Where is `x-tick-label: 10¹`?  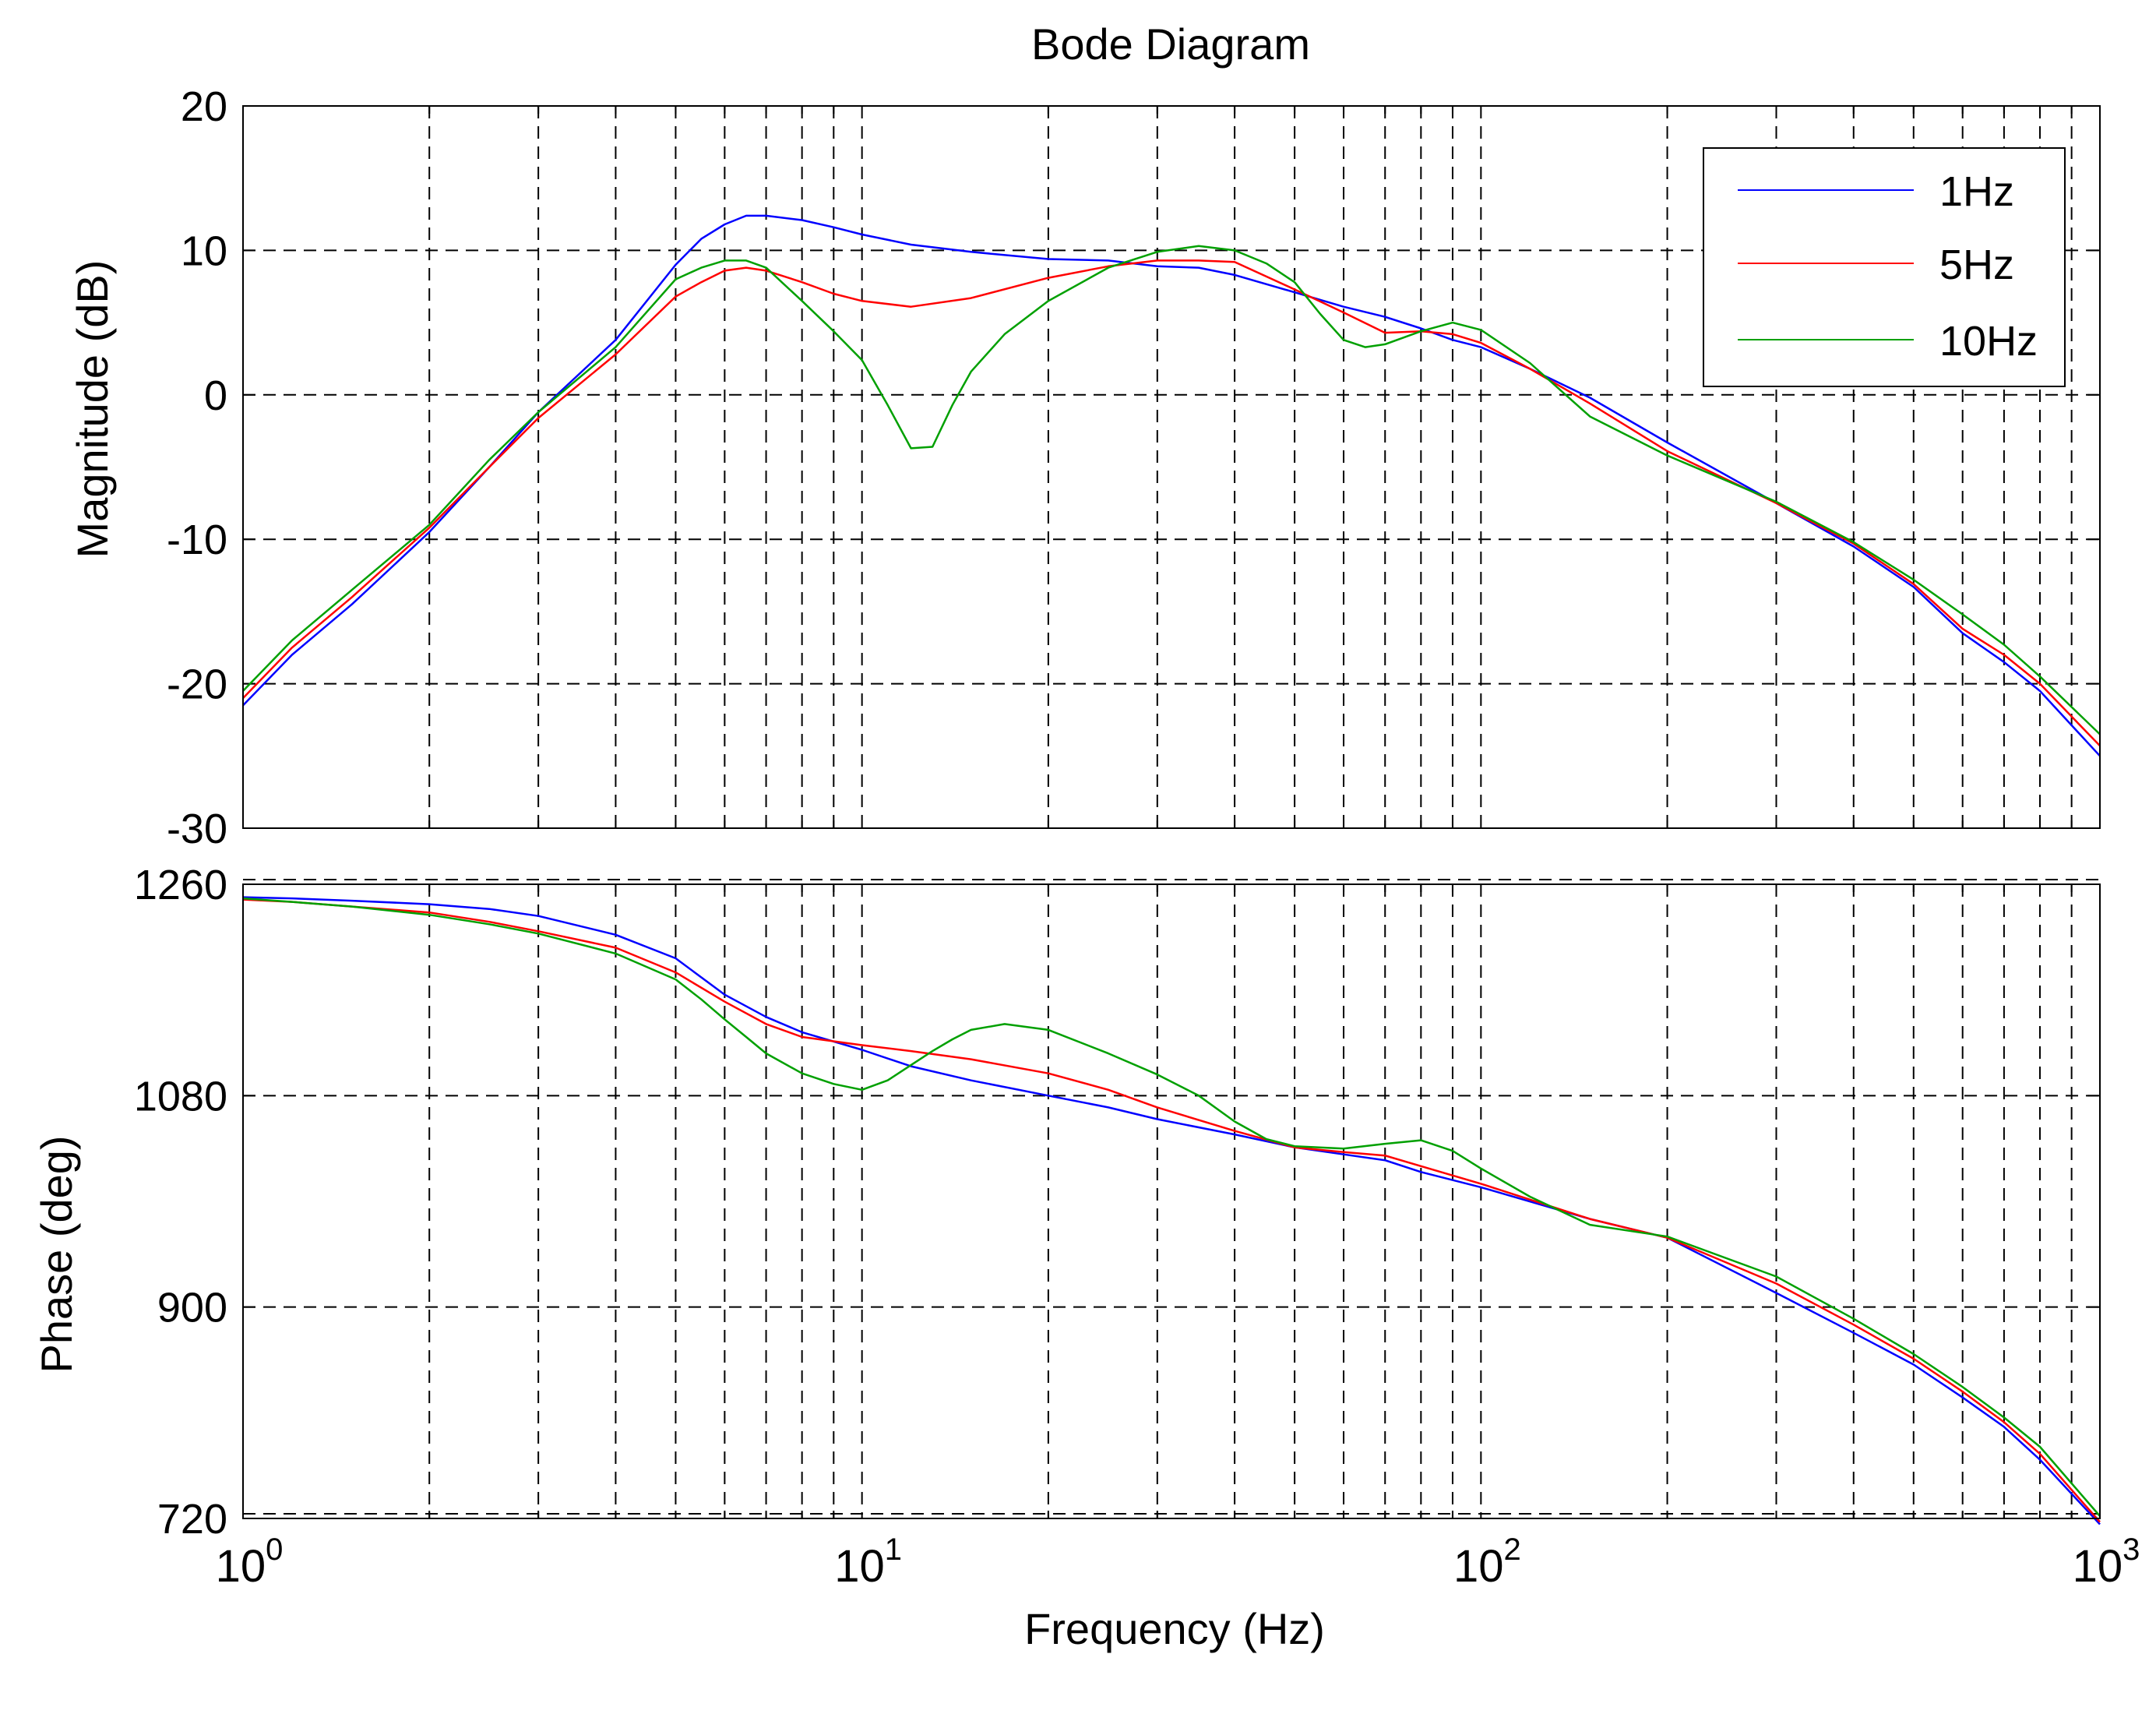
x-tick-label: 10¹ is located at coordinates (868, 1562).